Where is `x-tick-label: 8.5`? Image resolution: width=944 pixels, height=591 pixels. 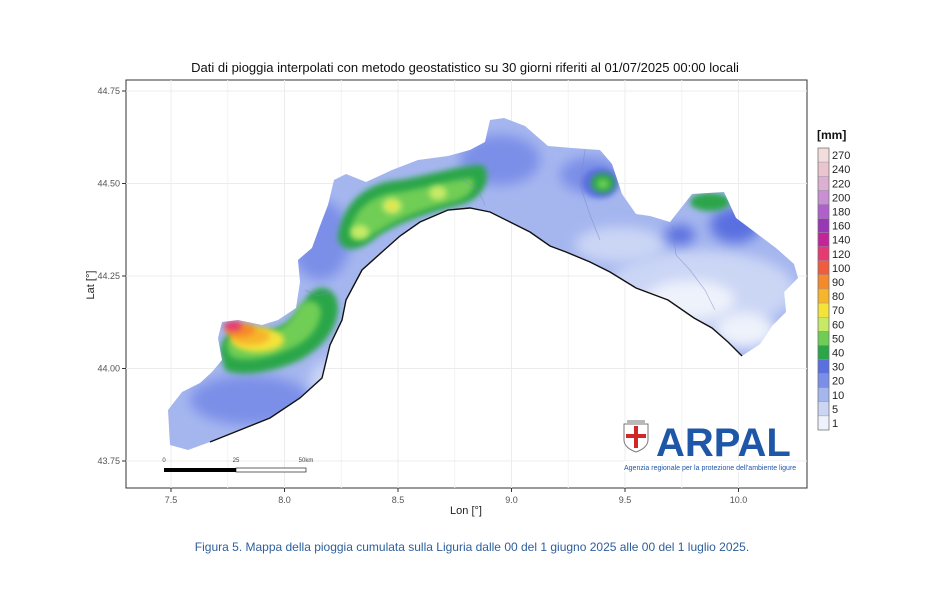 x-tick-label: 8.5 is located at coordinates (398, 500).